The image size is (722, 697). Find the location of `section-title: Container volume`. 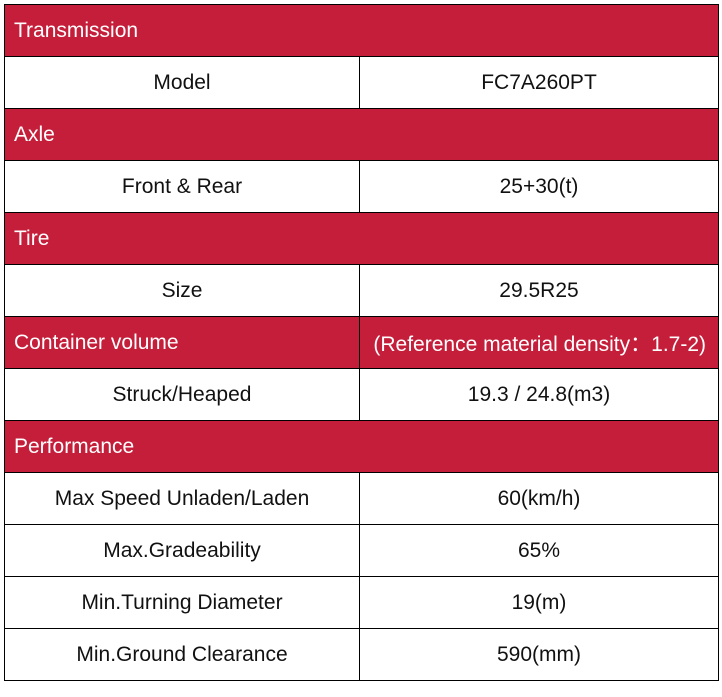

section-title: Container volume is located at coordinates (182, 342).